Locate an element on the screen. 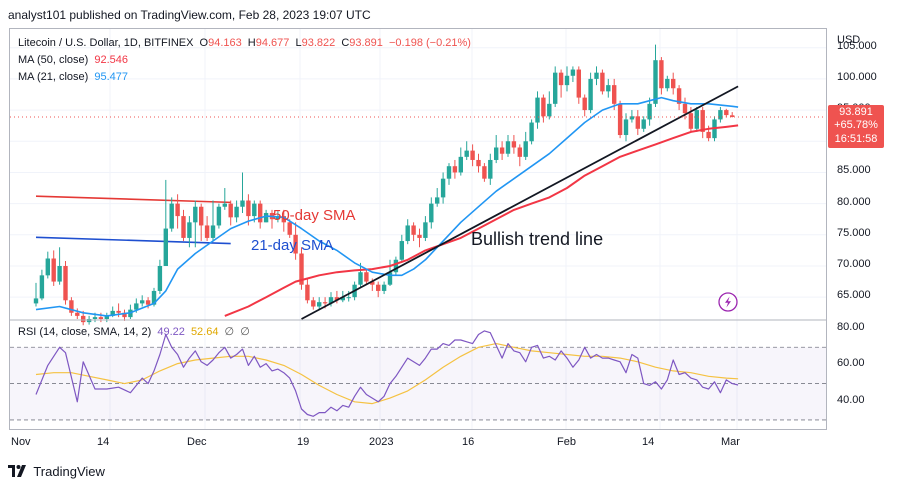 The image size is (900, 490). rsi-layer is located at coordinates (387, 373).